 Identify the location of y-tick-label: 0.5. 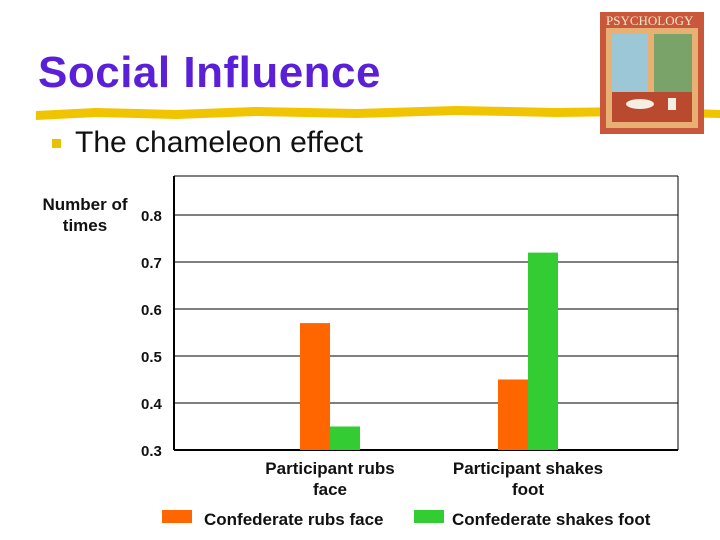
(151, 357).